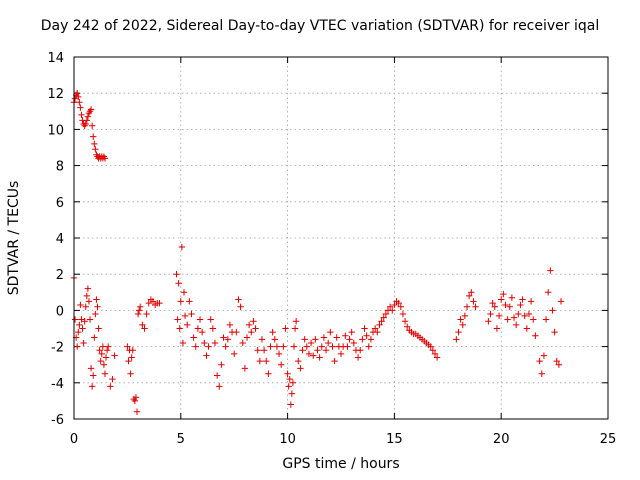  I want to click on y-tick-label: -4, so click(57, 384).